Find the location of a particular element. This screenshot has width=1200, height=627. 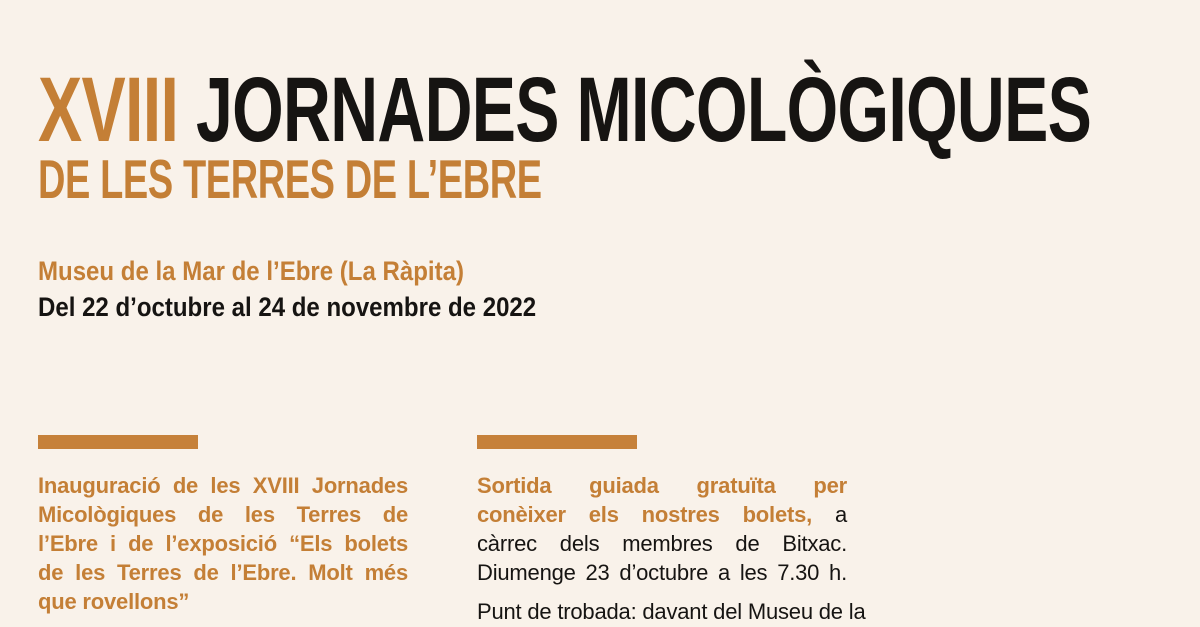

page-title: XVIII JORNADES MICOLÒGIQUES is located at coordinates (565, 110).